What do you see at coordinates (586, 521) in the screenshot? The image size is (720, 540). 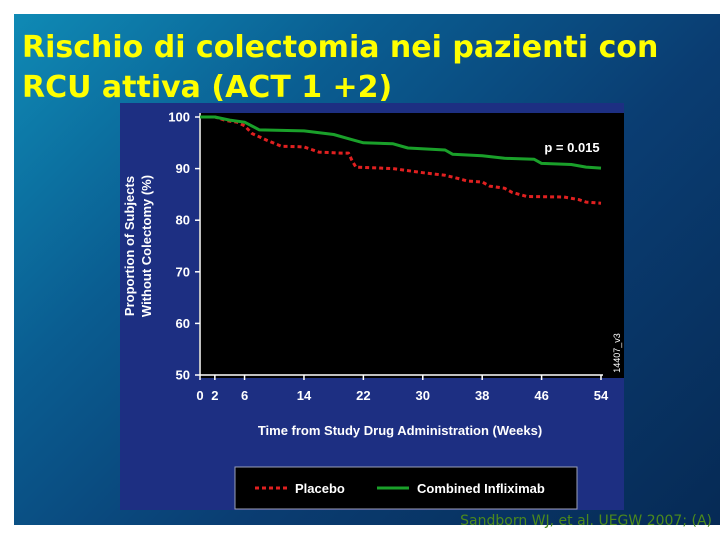 I see `citation: Sandborn WJ, et al. UEGW 2007; (A)` at bounding box center [586, 521].